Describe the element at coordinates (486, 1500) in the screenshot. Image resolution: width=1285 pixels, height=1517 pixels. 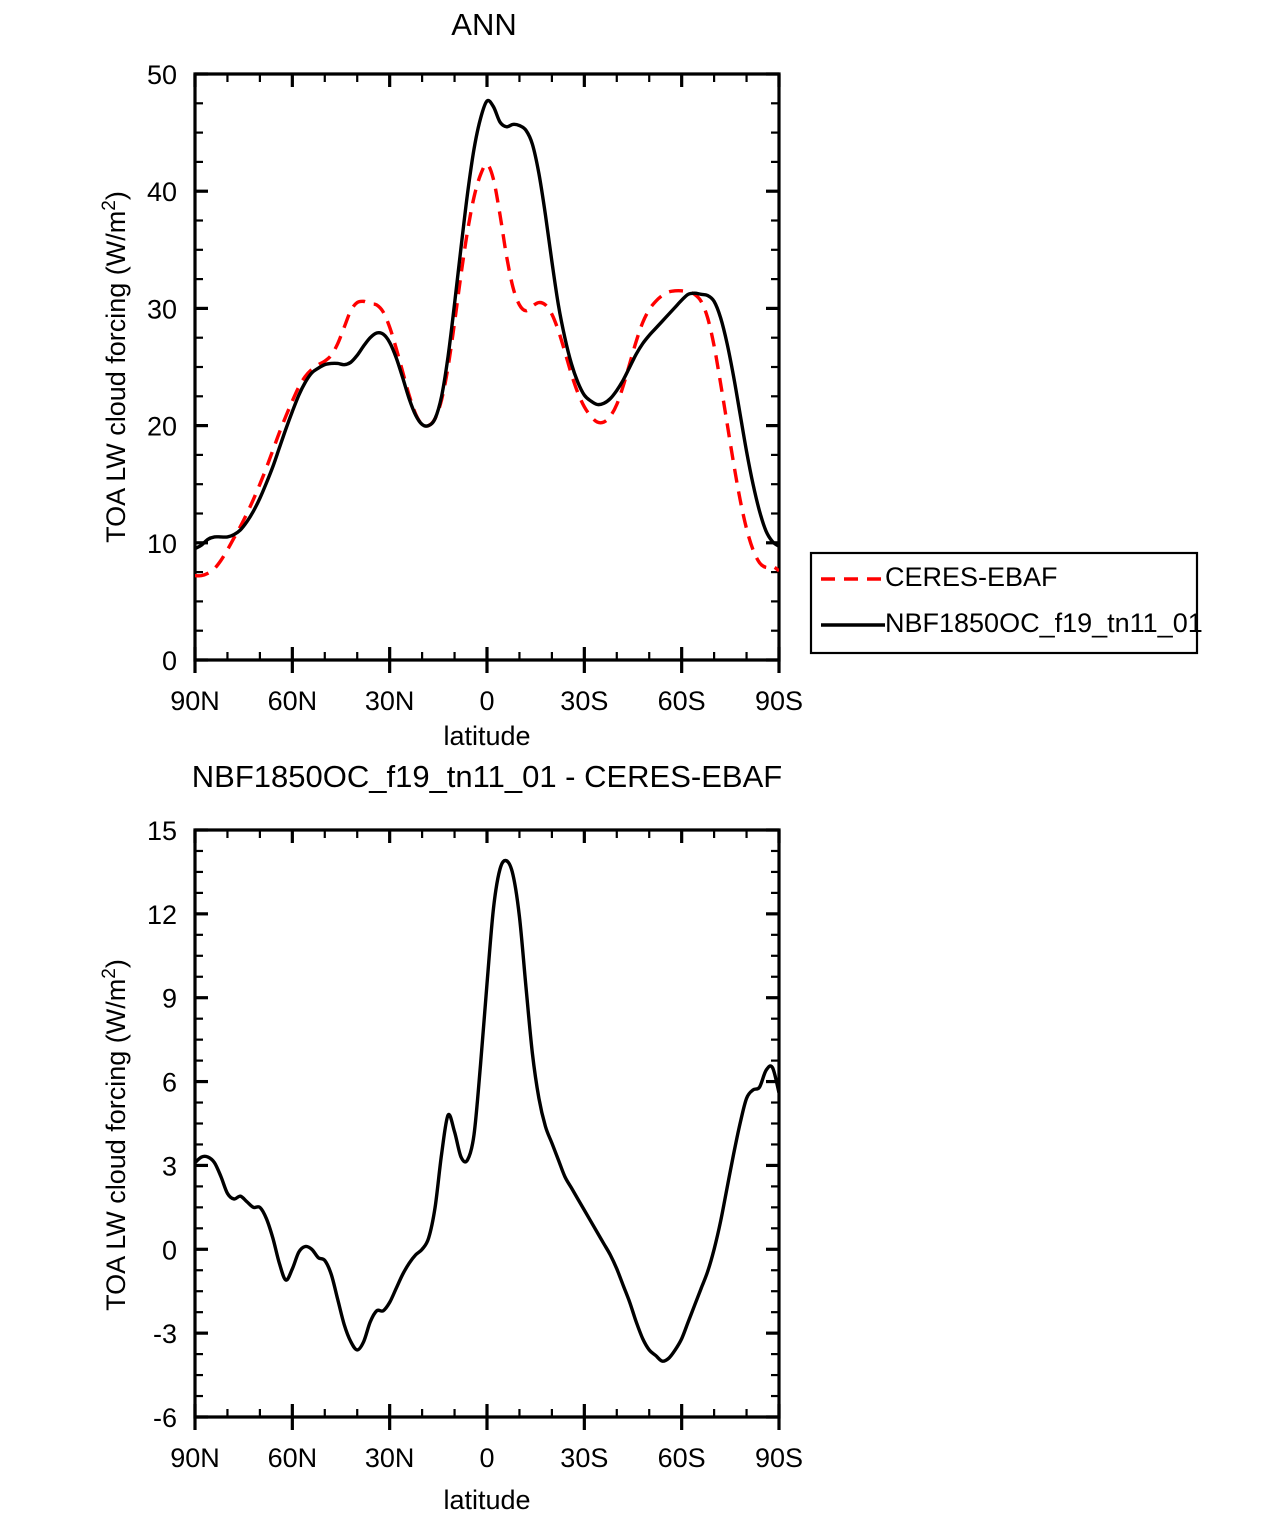
I see `bottom-x-axis-title: latitude` at that location.